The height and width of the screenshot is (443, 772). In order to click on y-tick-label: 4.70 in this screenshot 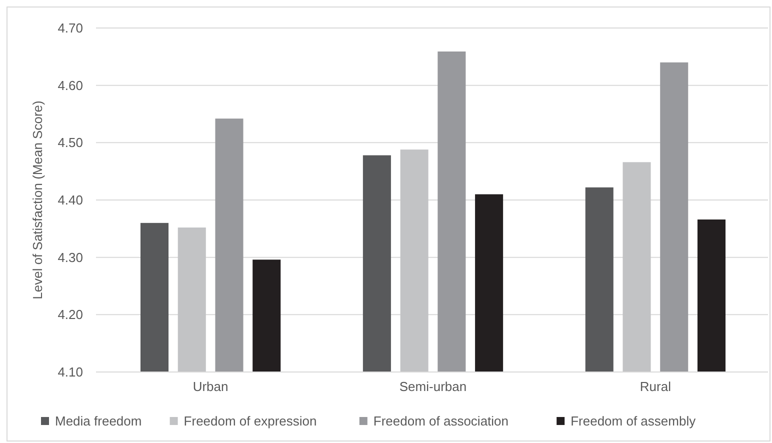, I will do `click(70, 28)`.